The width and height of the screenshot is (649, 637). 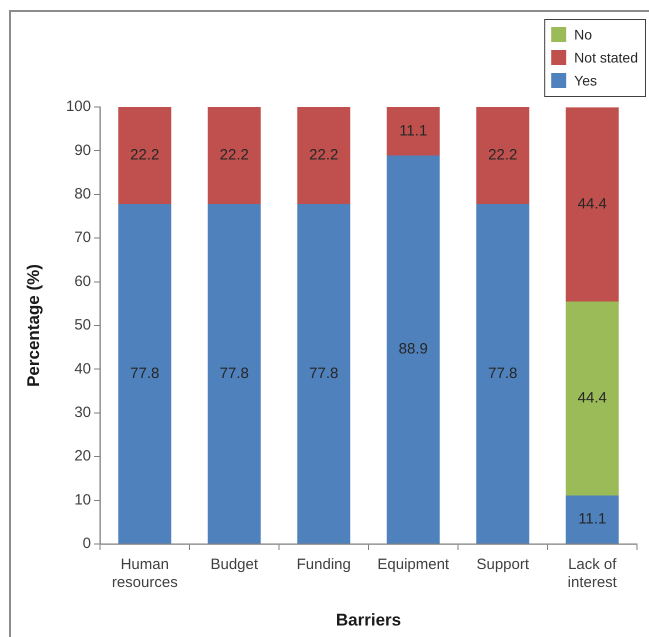 What do you see at coordinates (78, 107) in the screenshot?
I see `y-tick-label: 100` at bounding box center [78, 107].